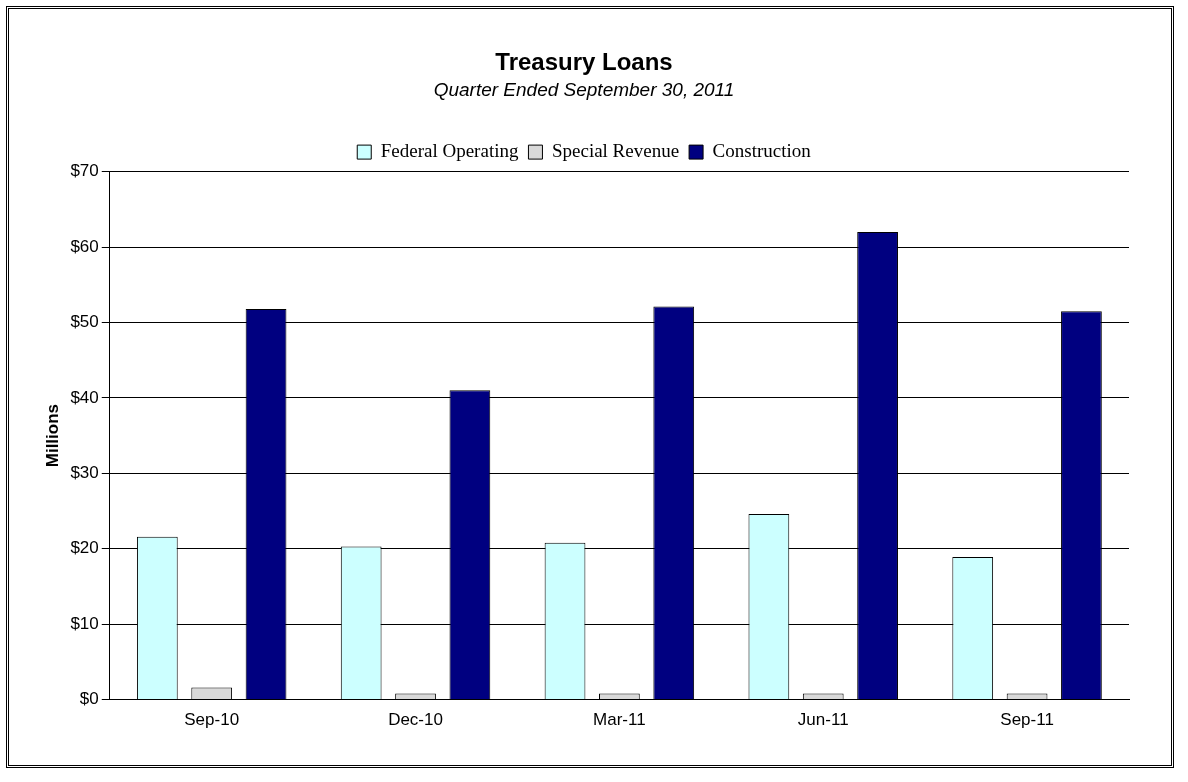 This screenshot has height=782, width=1188. What do you see at coordinates (212, 720) in the screenshot?
I see `x-tick-label: Sep-10` at bounding box center [212, 720].